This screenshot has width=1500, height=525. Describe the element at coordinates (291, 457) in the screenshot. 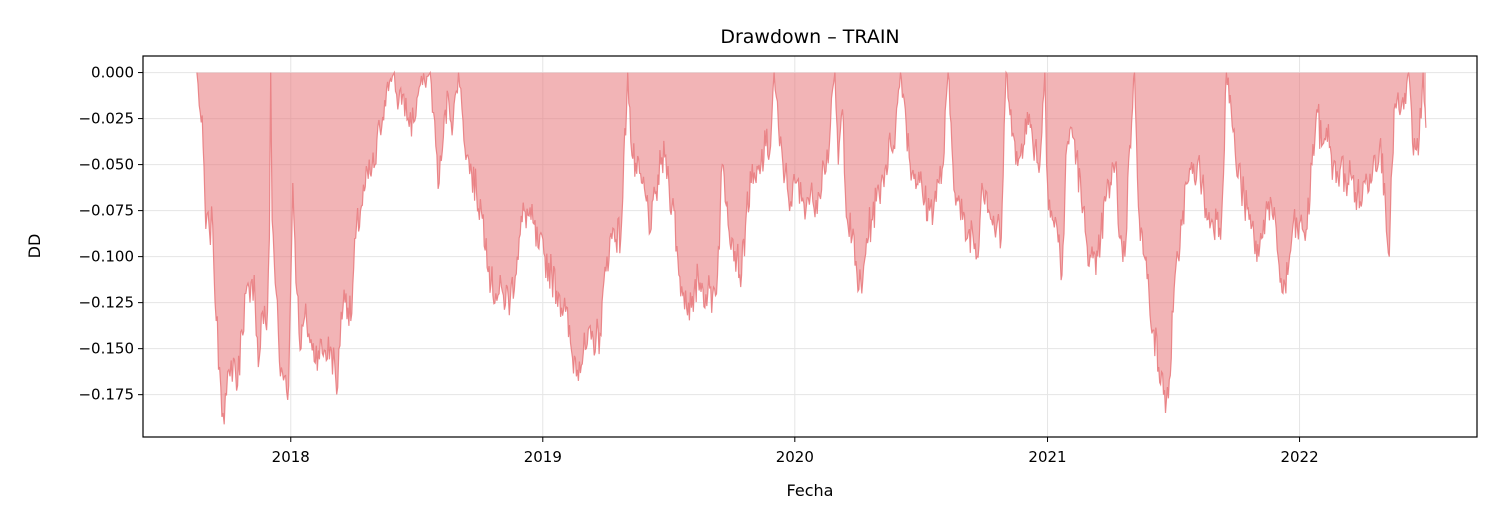

I see `x-tick-label: 2018` at that location.